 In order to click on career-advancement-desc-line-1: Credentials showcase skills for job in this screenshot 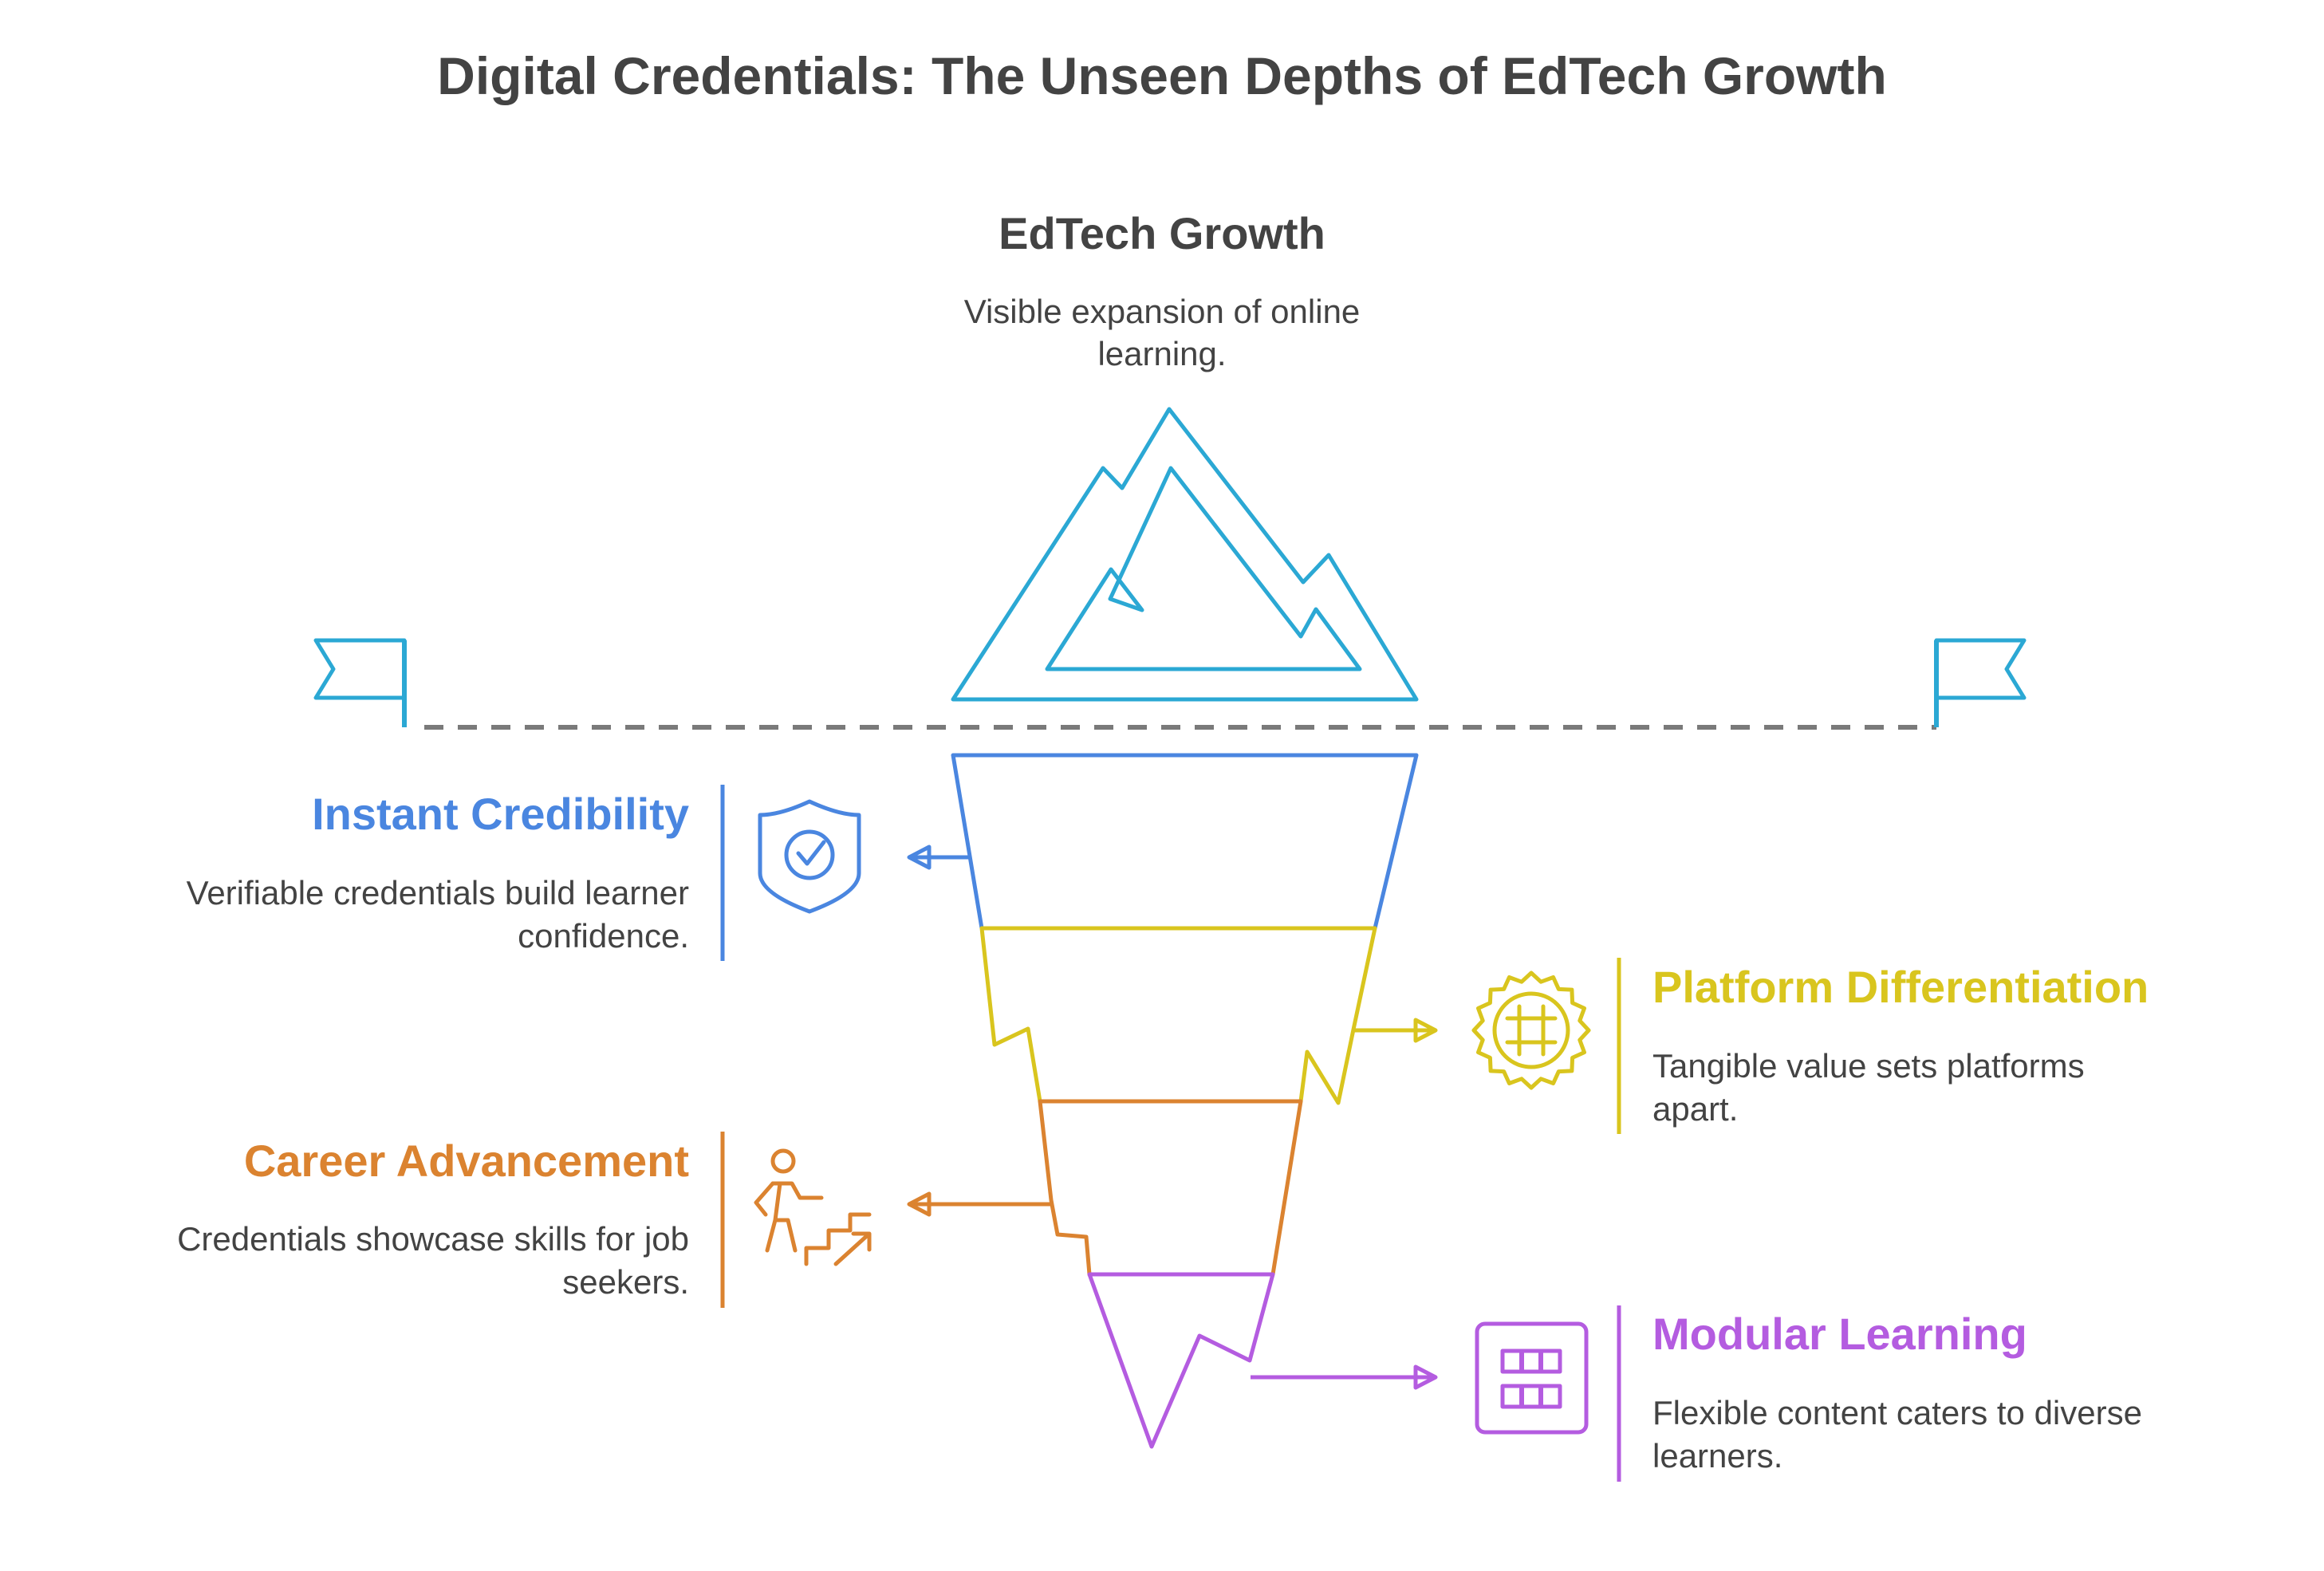, I will do `click(433, 1239)`.